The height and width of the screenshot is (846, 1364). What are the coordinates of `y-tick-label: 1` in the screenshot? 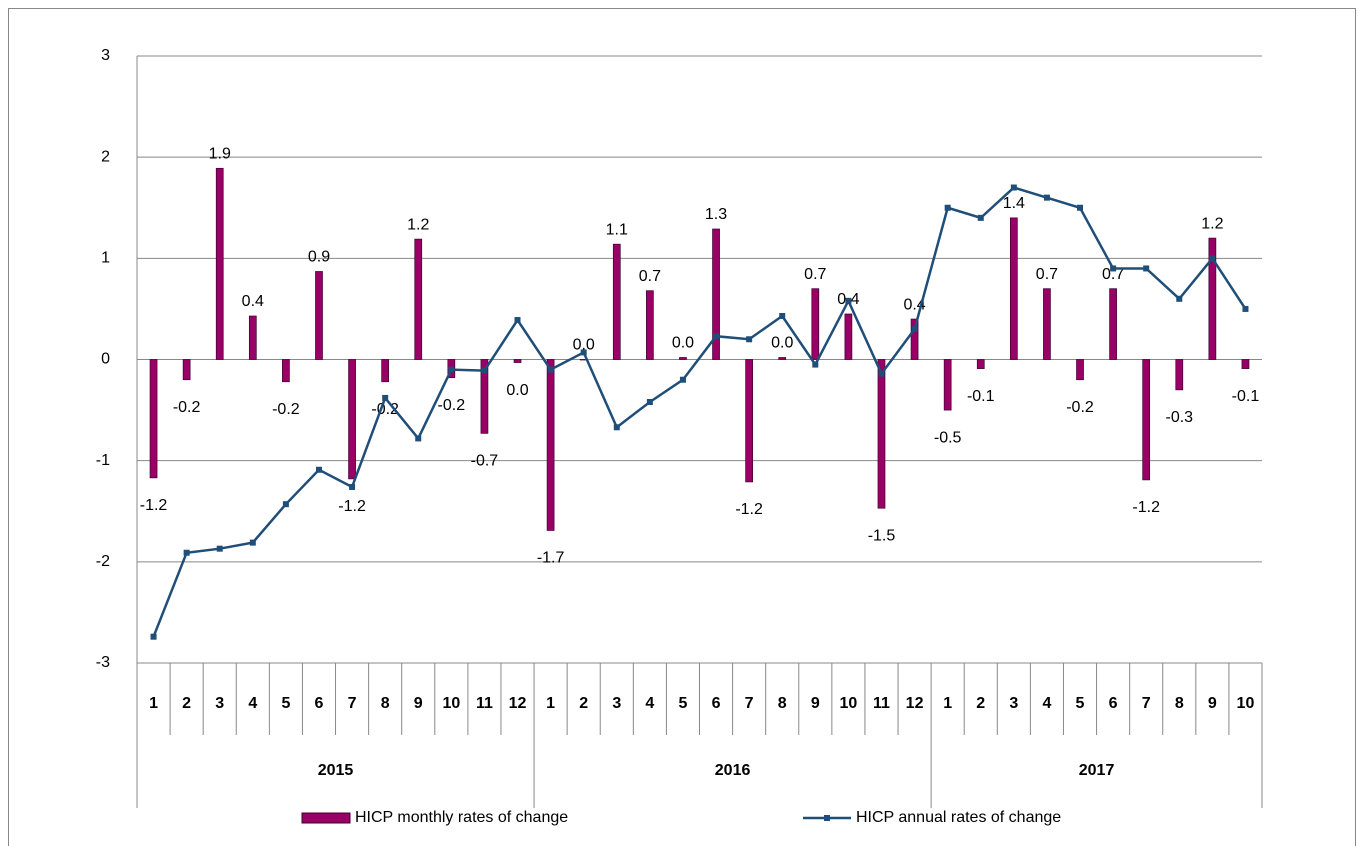 It's located at (105, 258).